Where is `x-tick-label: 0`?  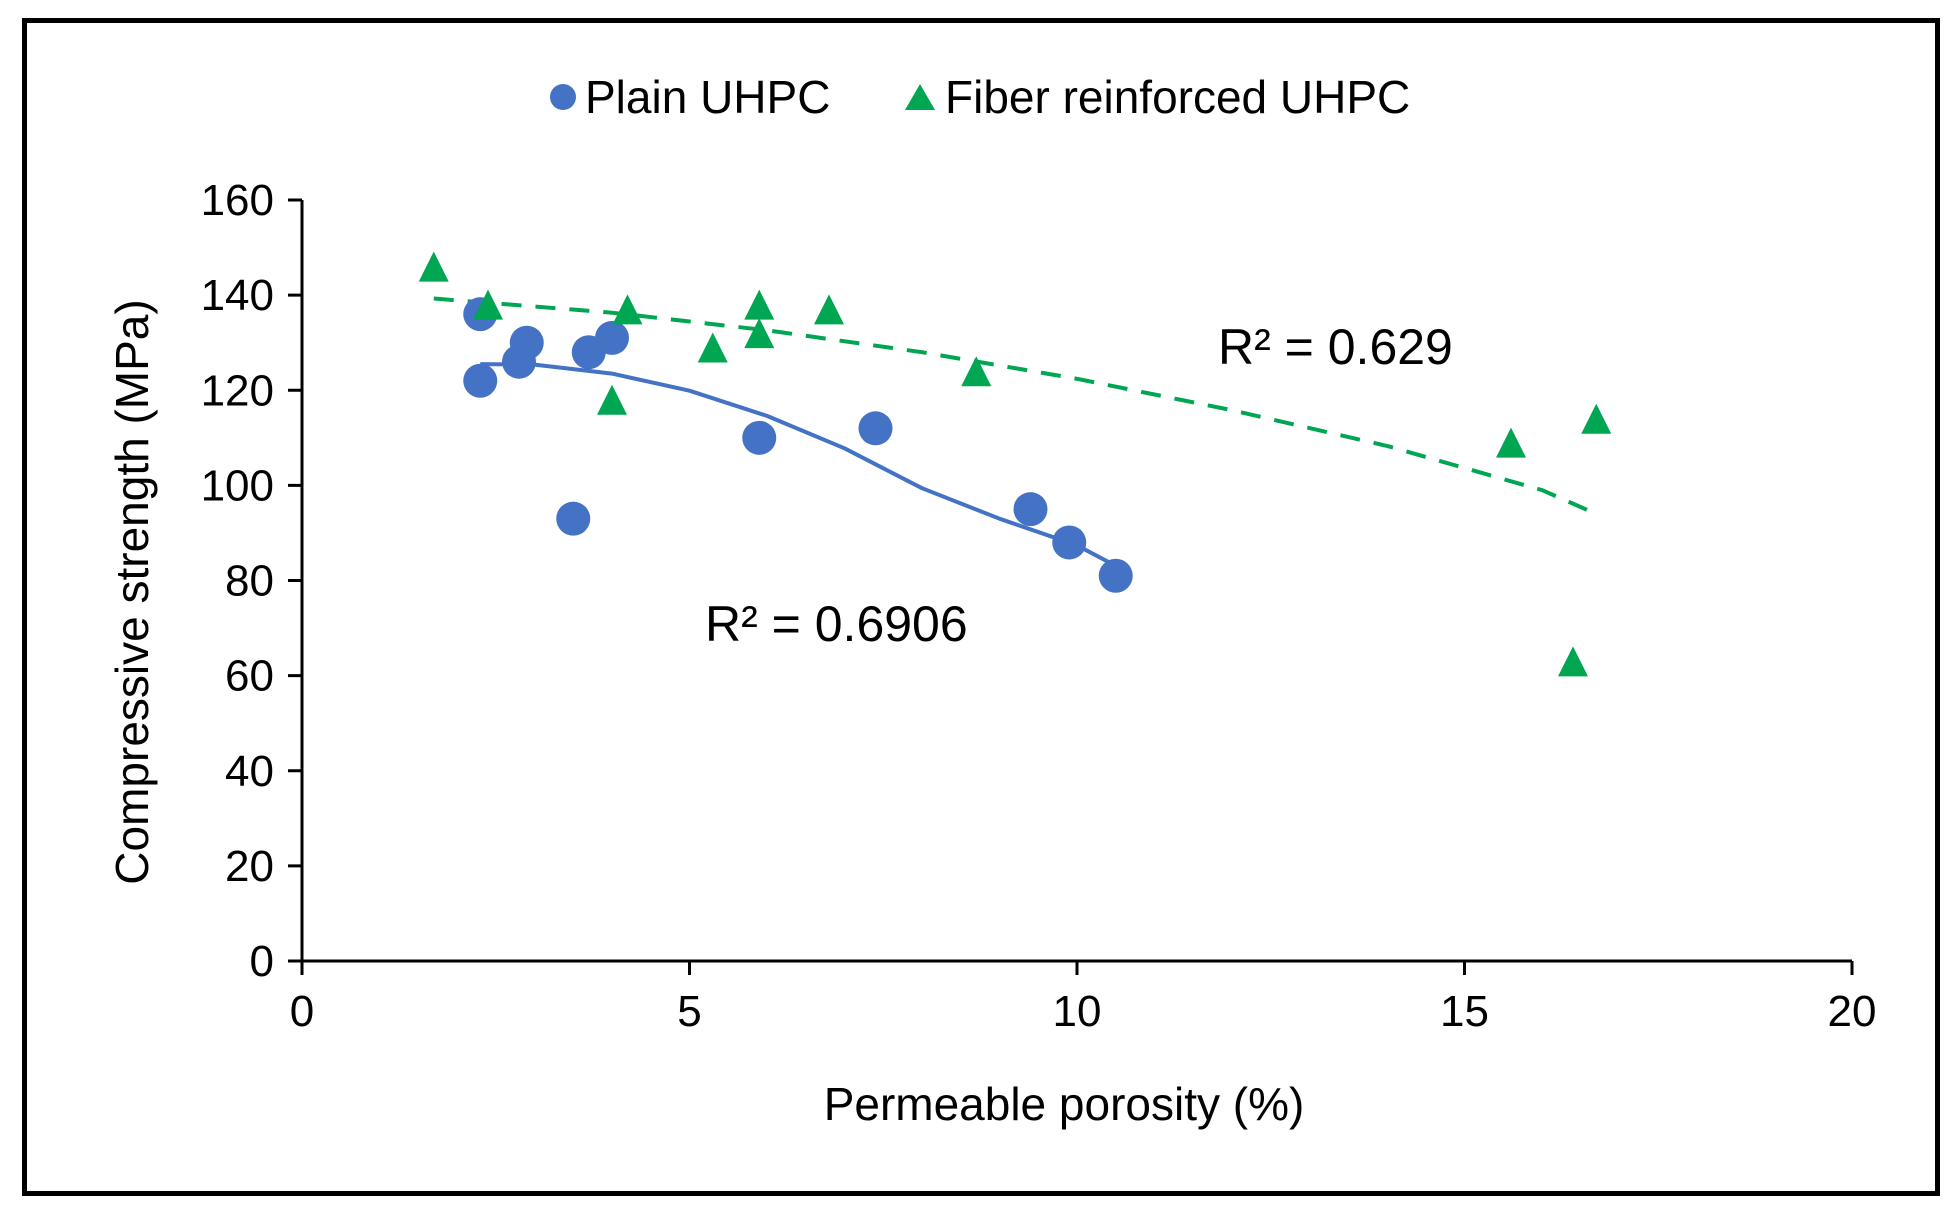 x-tick-label: 0 is located at coordinates (302, 1011).